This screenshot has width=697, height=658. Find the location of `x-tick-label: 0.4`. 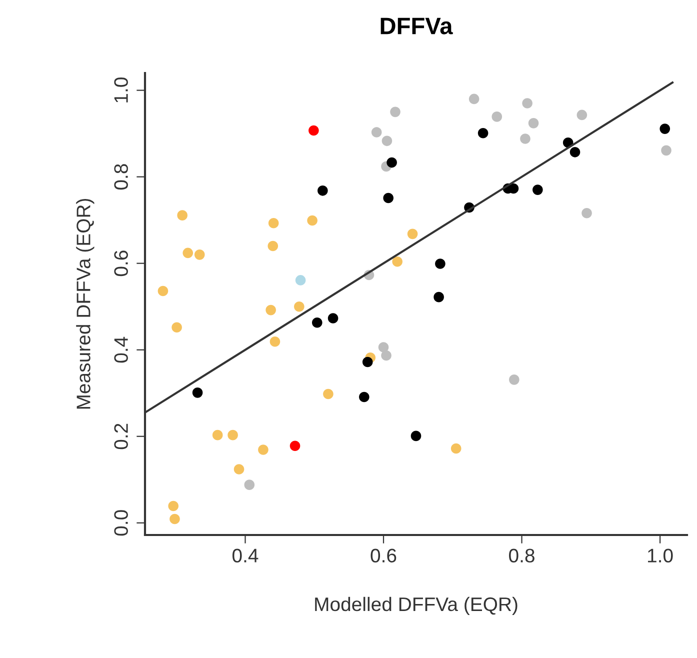

x-tick-label: 0.4 is located at coordinates (245, 555).